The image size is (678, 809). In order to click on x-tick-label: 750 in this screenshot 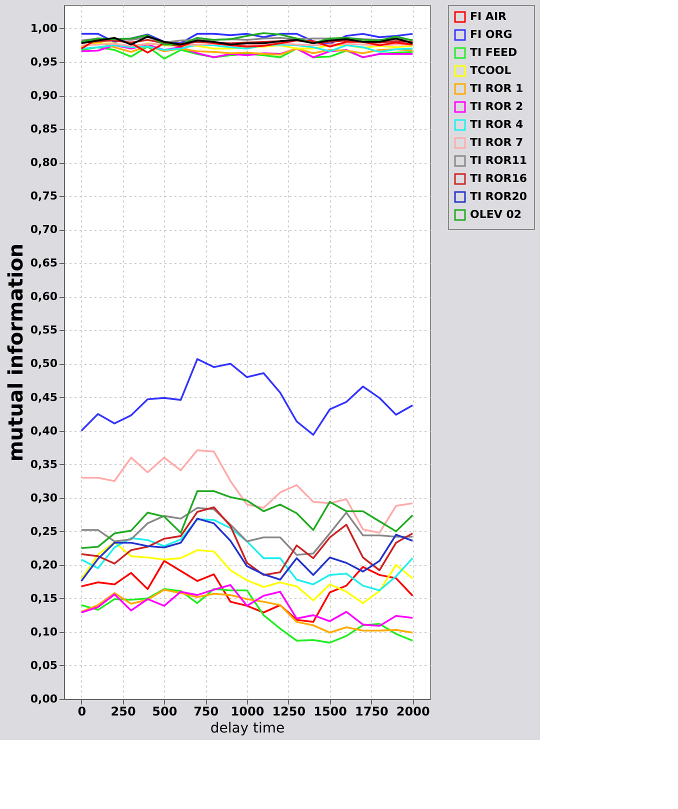, I will do `click(206, 711)`.